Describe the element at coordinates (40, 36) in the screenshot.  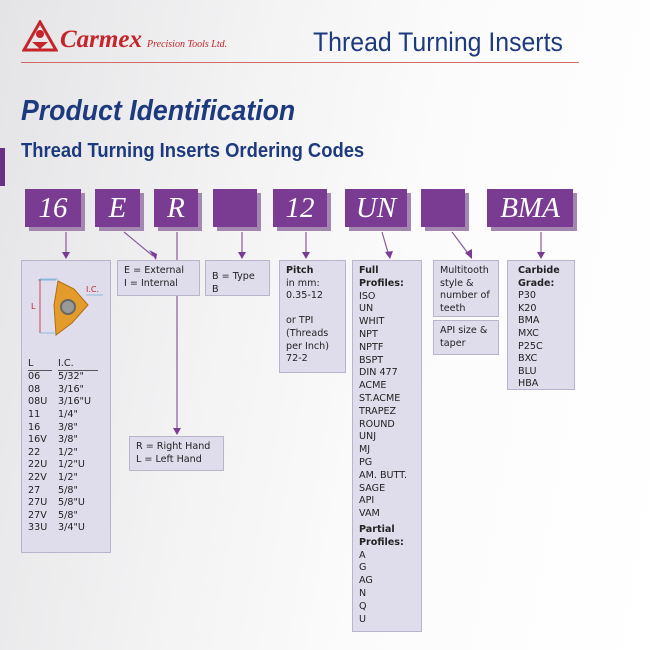
I see `carmex-logo-icon` at that location.